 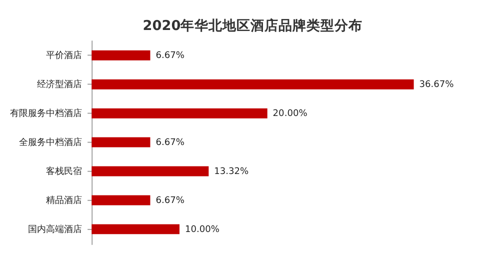 I want to click on chart-title: 2020年华北地区酒店品牌类型分布, so click(x=252, y=25).